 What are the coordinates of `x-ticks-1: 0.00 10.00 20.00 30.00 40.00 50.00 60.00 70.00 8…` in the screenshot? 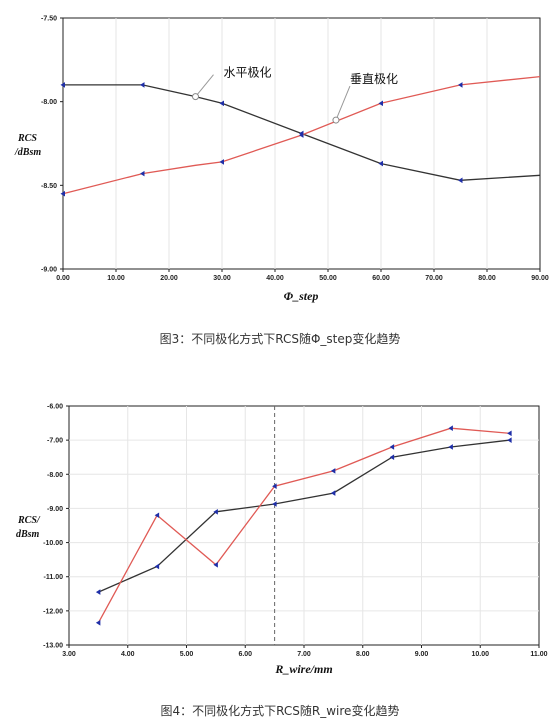 It's located at (302, 275).